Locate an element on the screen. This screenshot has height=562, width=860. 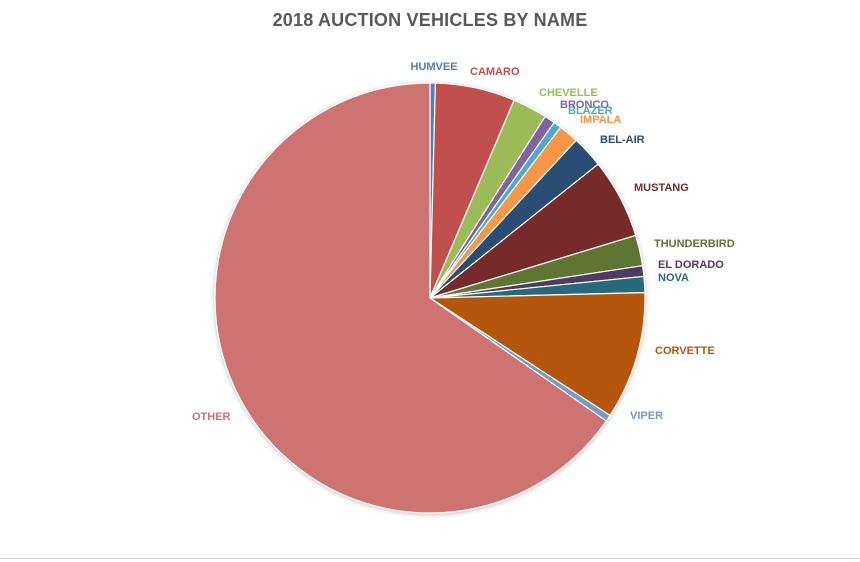
slice-label-corvette: CORVETTE is located at coordinates (685, 351).